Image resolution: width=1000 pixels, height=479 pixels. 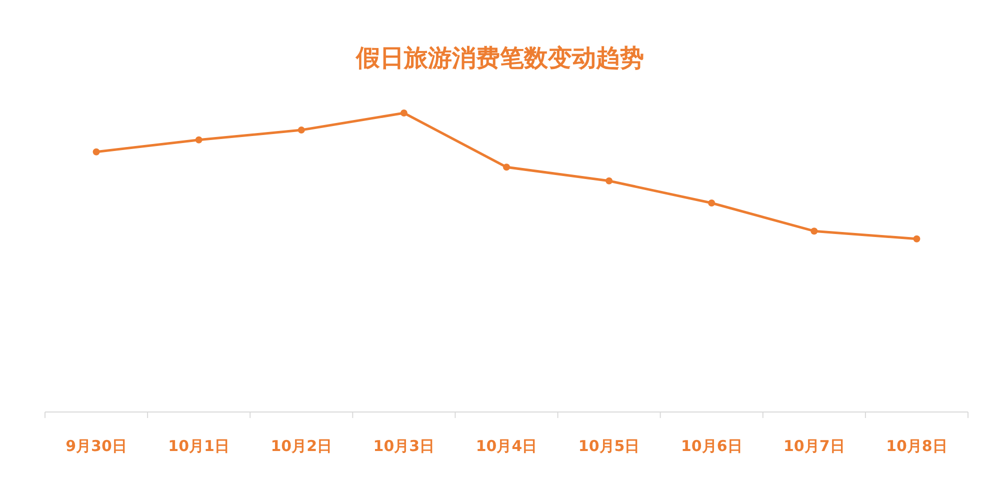 I want to click on x-tick-label: 10月4日, so click(x=507, y=446).